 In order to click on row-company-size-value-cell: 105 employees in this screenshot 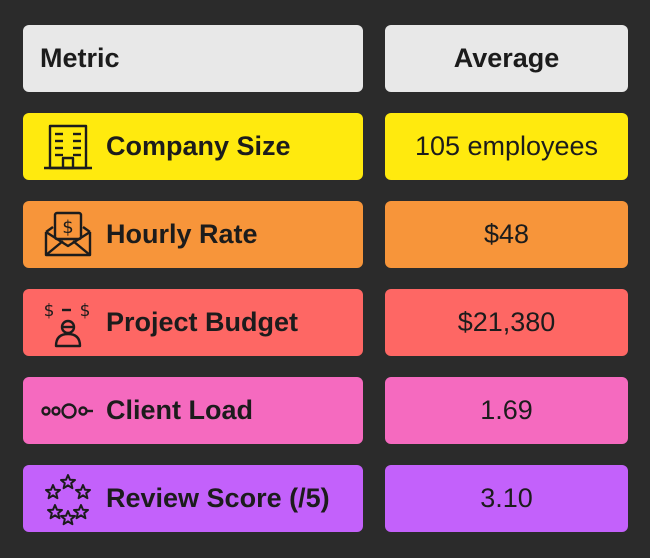, I will do `click(506, 146)`.